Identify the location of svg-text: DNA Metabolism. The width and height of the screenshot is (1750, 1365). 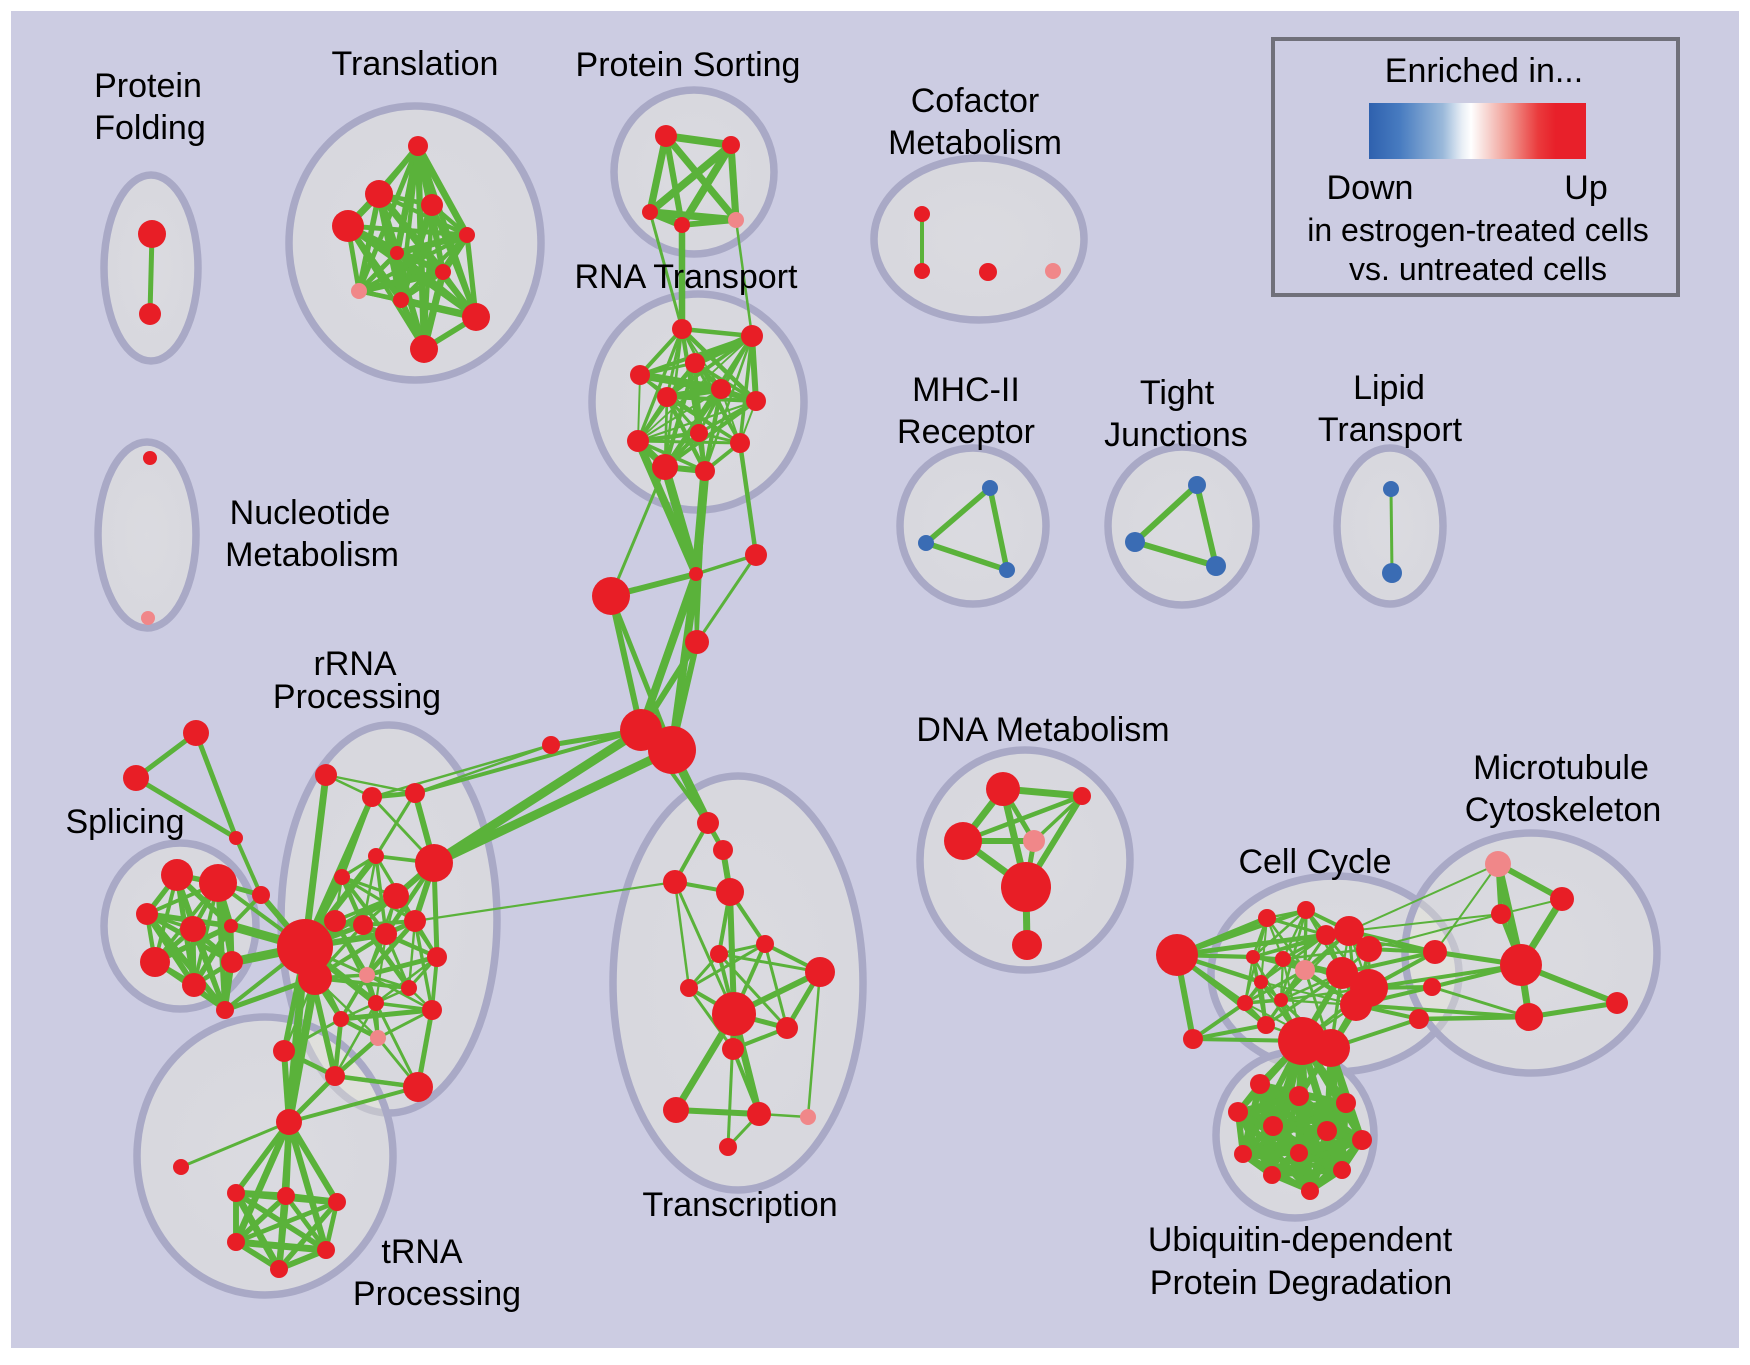
(1042, 730).